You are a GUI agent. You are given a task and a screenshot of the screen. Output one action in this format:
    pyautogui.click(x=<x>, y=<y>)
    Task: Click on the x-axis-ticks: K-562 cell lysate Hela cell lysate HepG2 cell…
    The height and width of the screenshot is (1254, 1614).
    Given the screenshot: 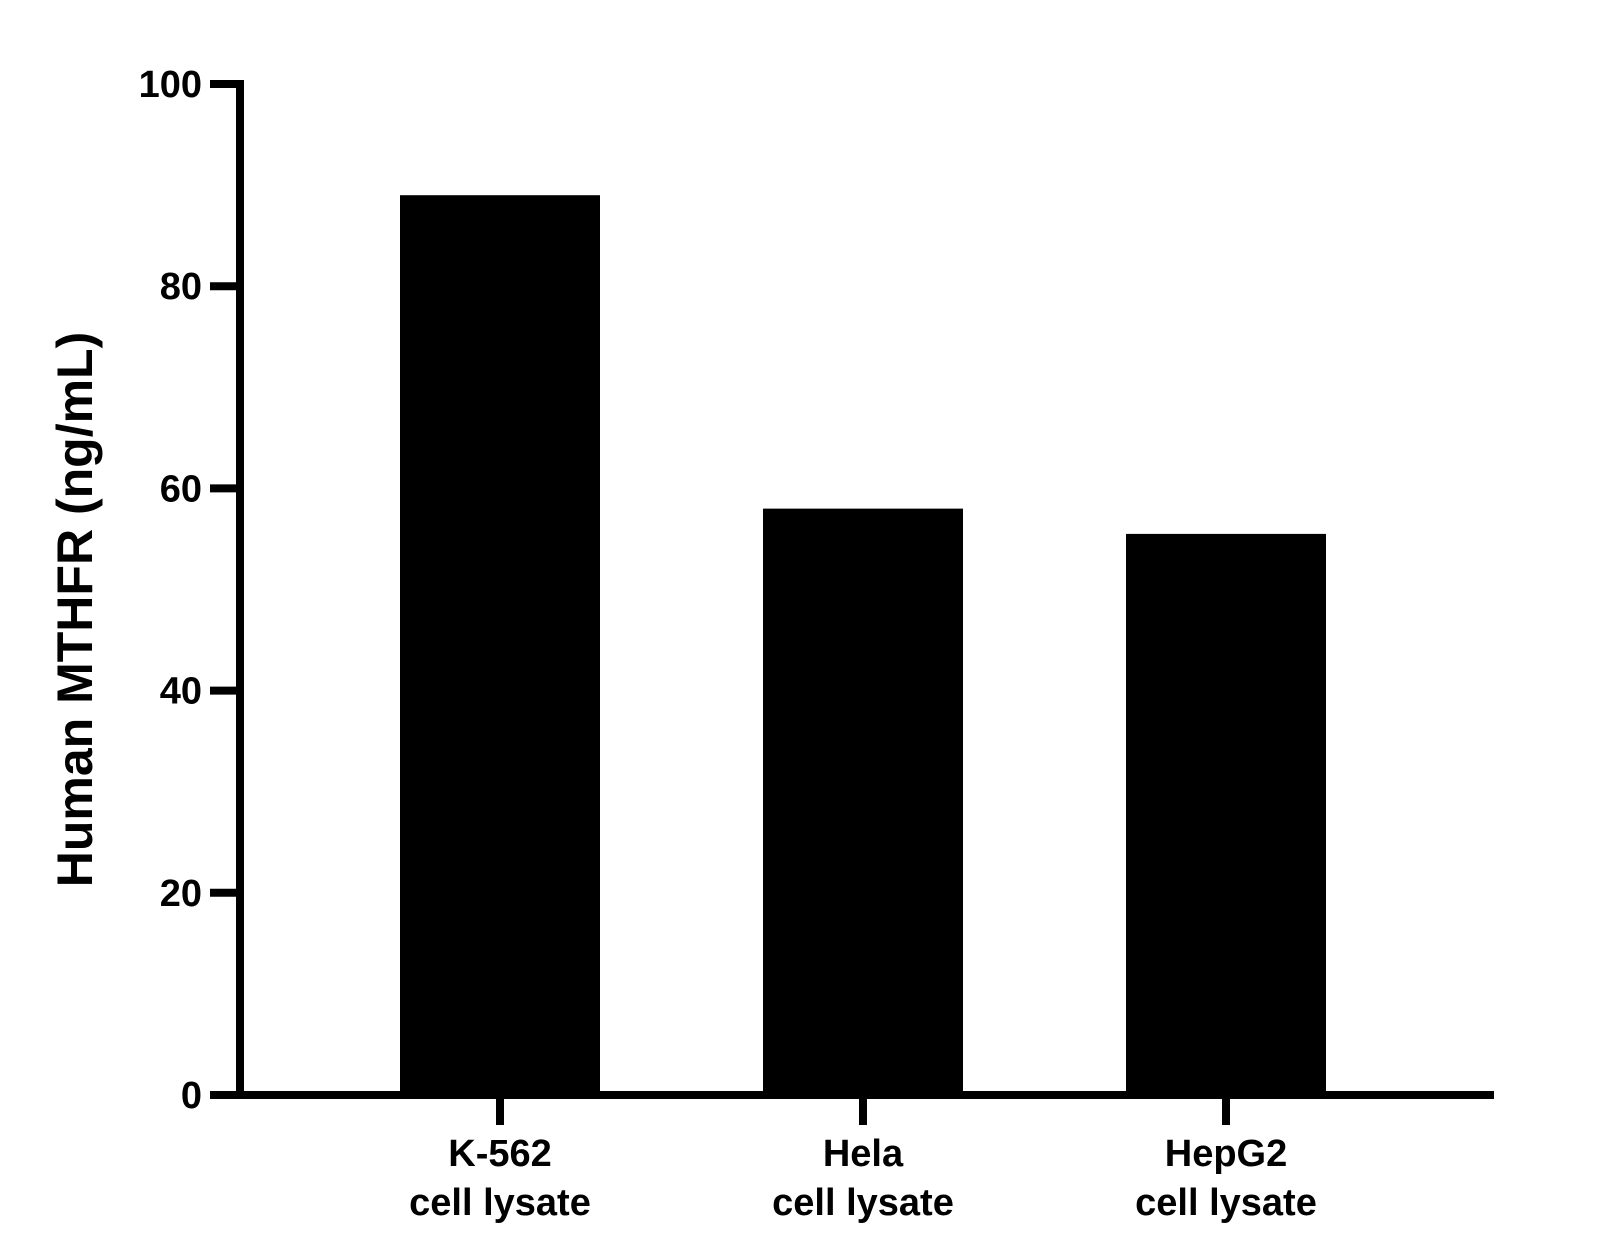 What is the action you would take?
    pyautogui.click(x=863, y=1159)
    